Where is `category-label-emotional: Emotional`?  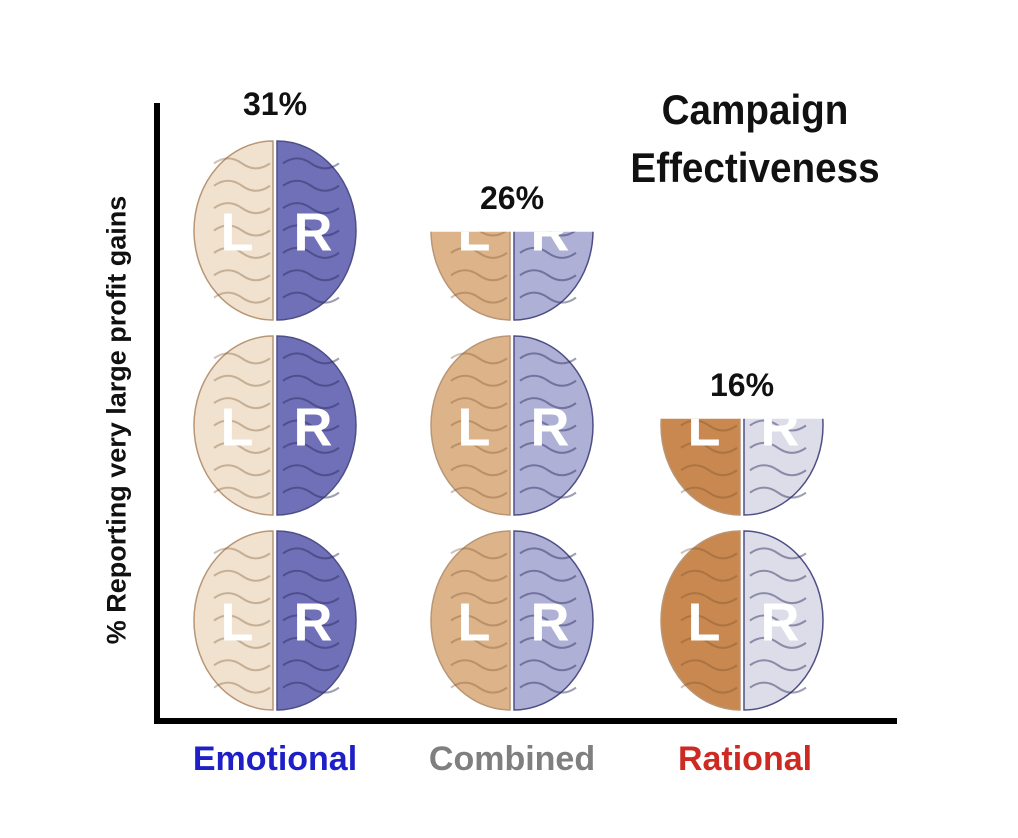 category-label-emotional: Emotional is located at coordinates (275, 759).